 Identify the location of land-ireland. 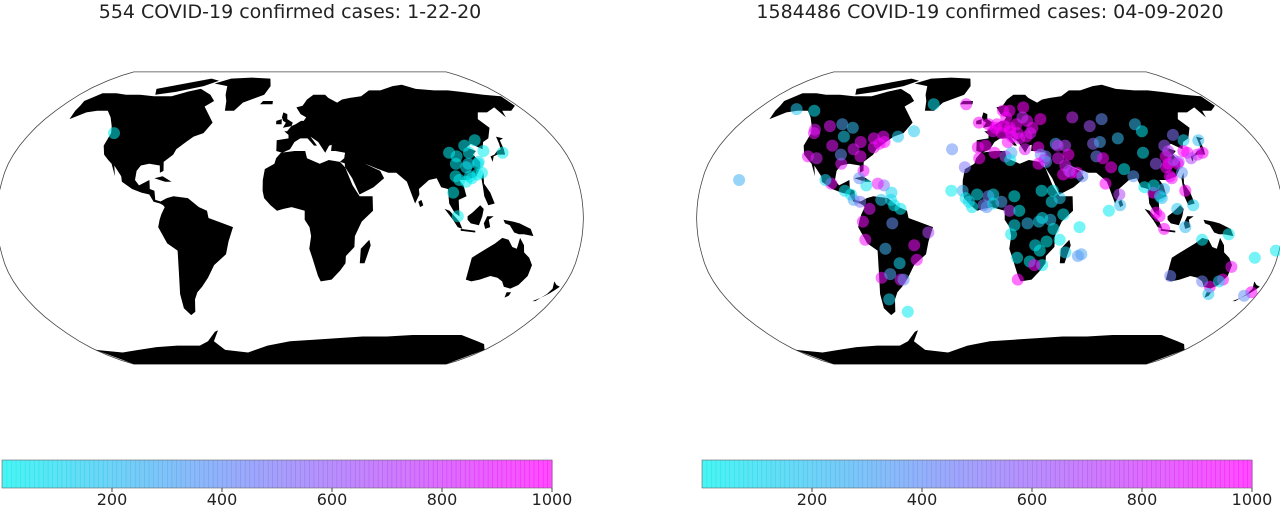
(279, 122).